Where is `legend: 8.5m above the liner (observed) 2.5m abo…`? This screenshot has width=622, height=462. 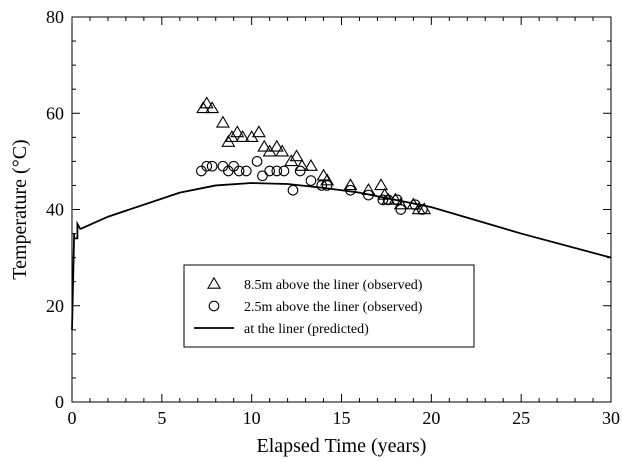 legend: 8.5m above the liner (observed) 2.5m abo… is located at coordinates (329, 306).